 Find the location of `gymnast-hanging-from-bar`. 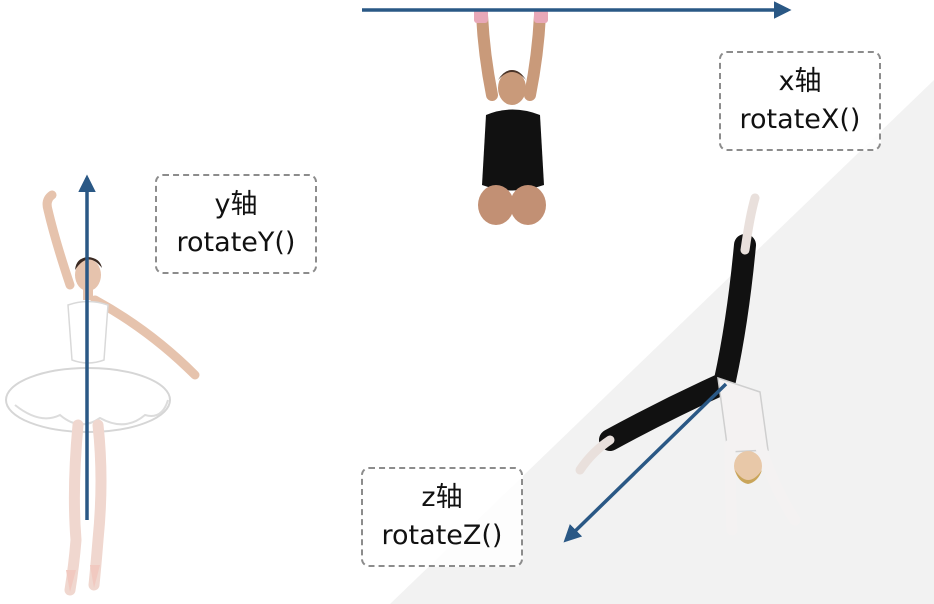

gymnast-hanging-from-bar is located at coordinates (511, 117).